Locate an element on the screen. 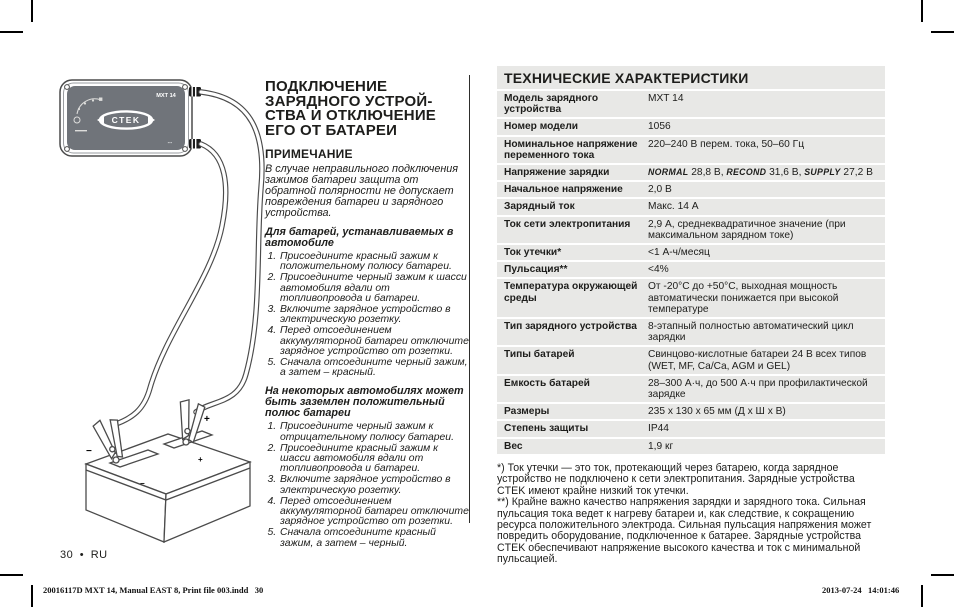 This screenshot has height=607, width=954. page-title-line: СТВА И ОТКЛЮЧЕНИЕ is located at coordinates (351, 116).